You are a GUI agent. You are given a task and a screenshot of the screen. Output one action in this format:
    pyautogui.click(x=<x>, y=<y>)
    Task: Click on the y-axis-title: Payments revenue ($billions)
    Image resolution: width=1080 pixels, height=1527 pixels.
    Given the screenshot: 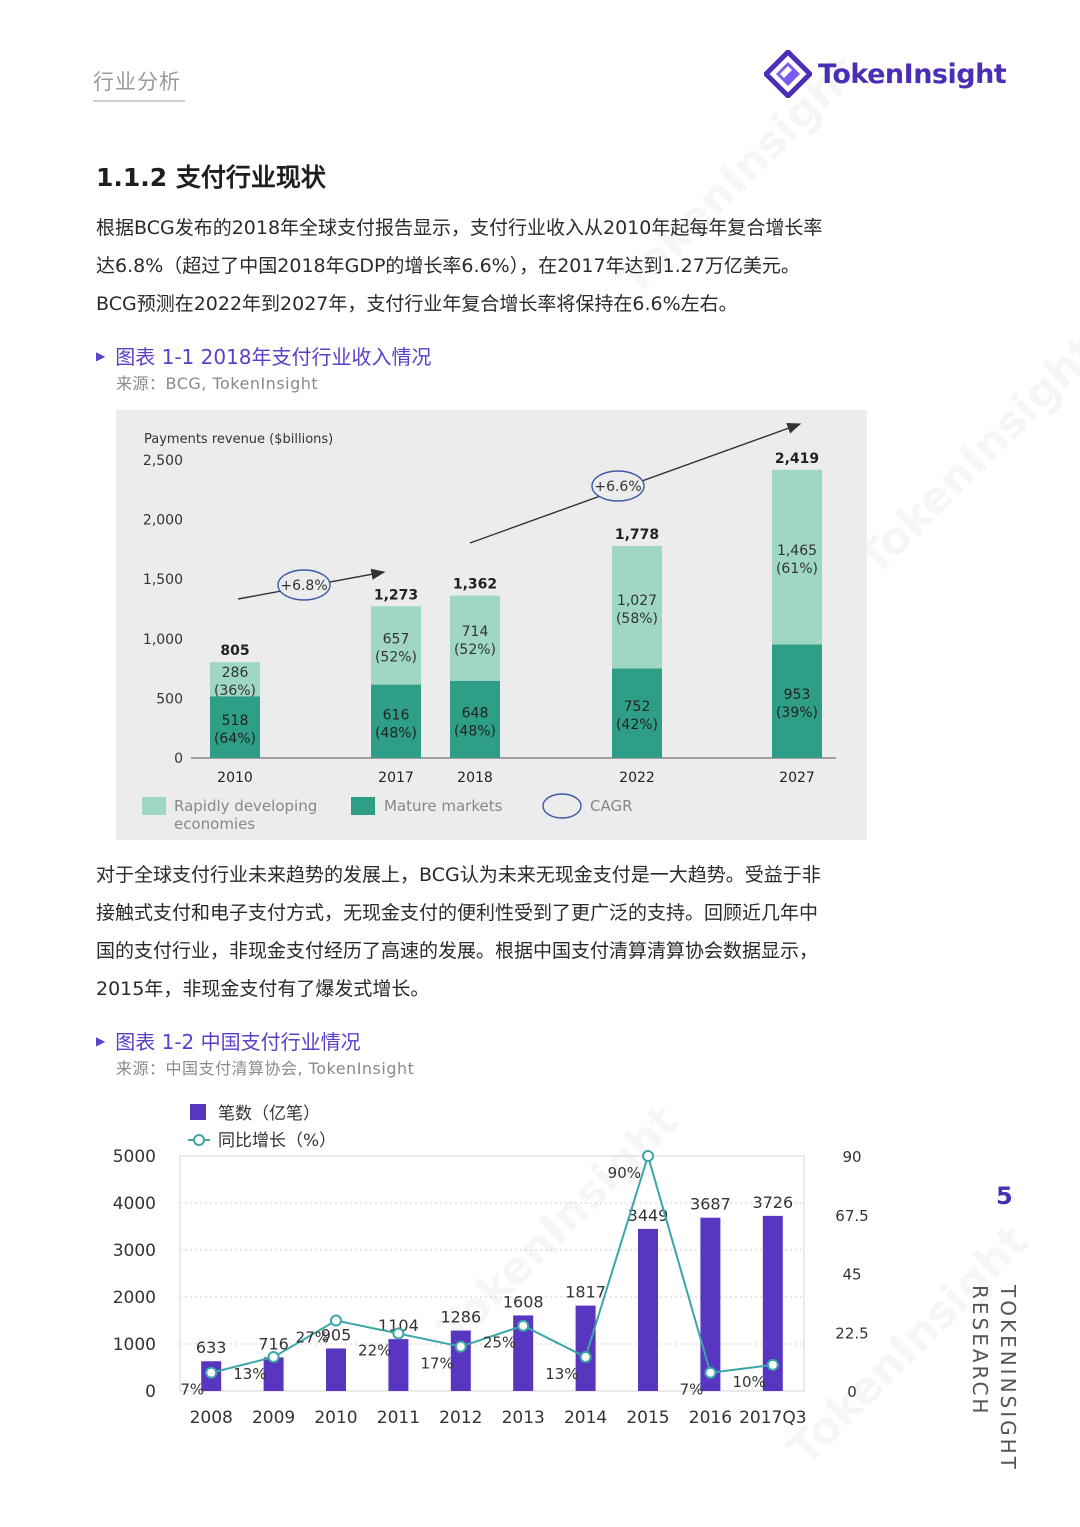 What is the action you would take?
    pyautogui.click(x=238, y=439)
    